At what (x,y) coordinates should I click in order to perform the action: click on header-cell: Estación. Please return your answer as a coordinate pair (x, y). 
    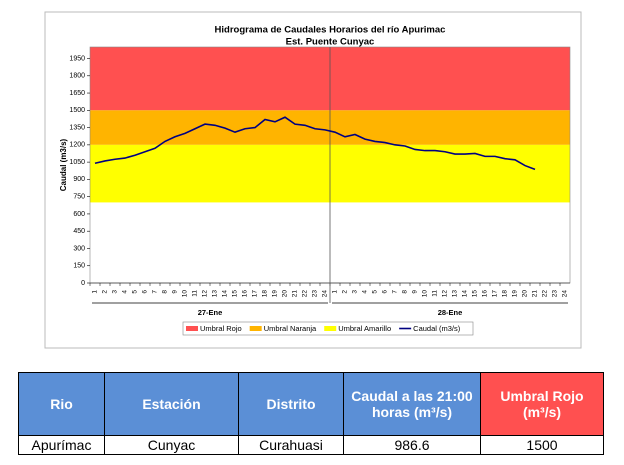
    Looking at the image, I should click on (171, 404).